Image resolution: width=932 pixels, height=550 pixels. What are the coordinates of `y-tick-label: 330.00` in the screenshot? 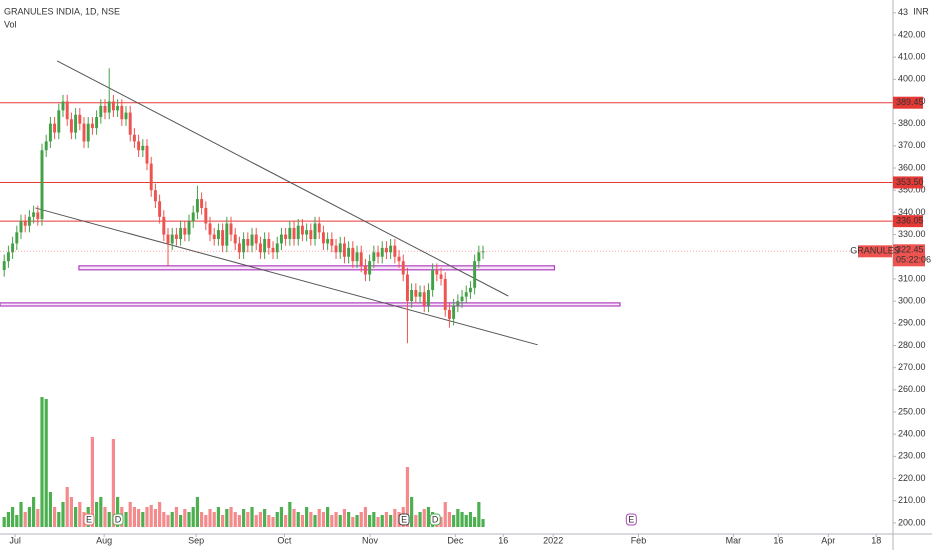 It's located at (912, 234).